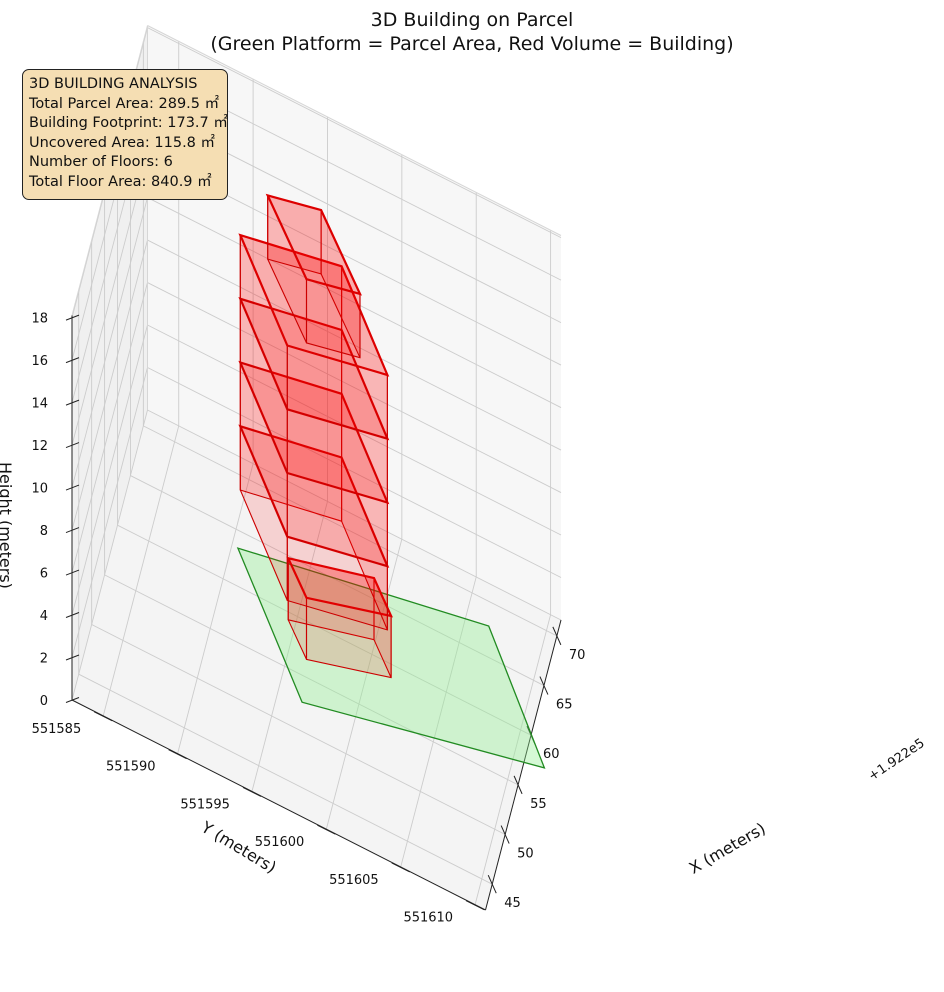  What do you see at coordinates (44, 574) in the screenshot?
I see `z-tick-label: 6` at bounding box center [44, 574].